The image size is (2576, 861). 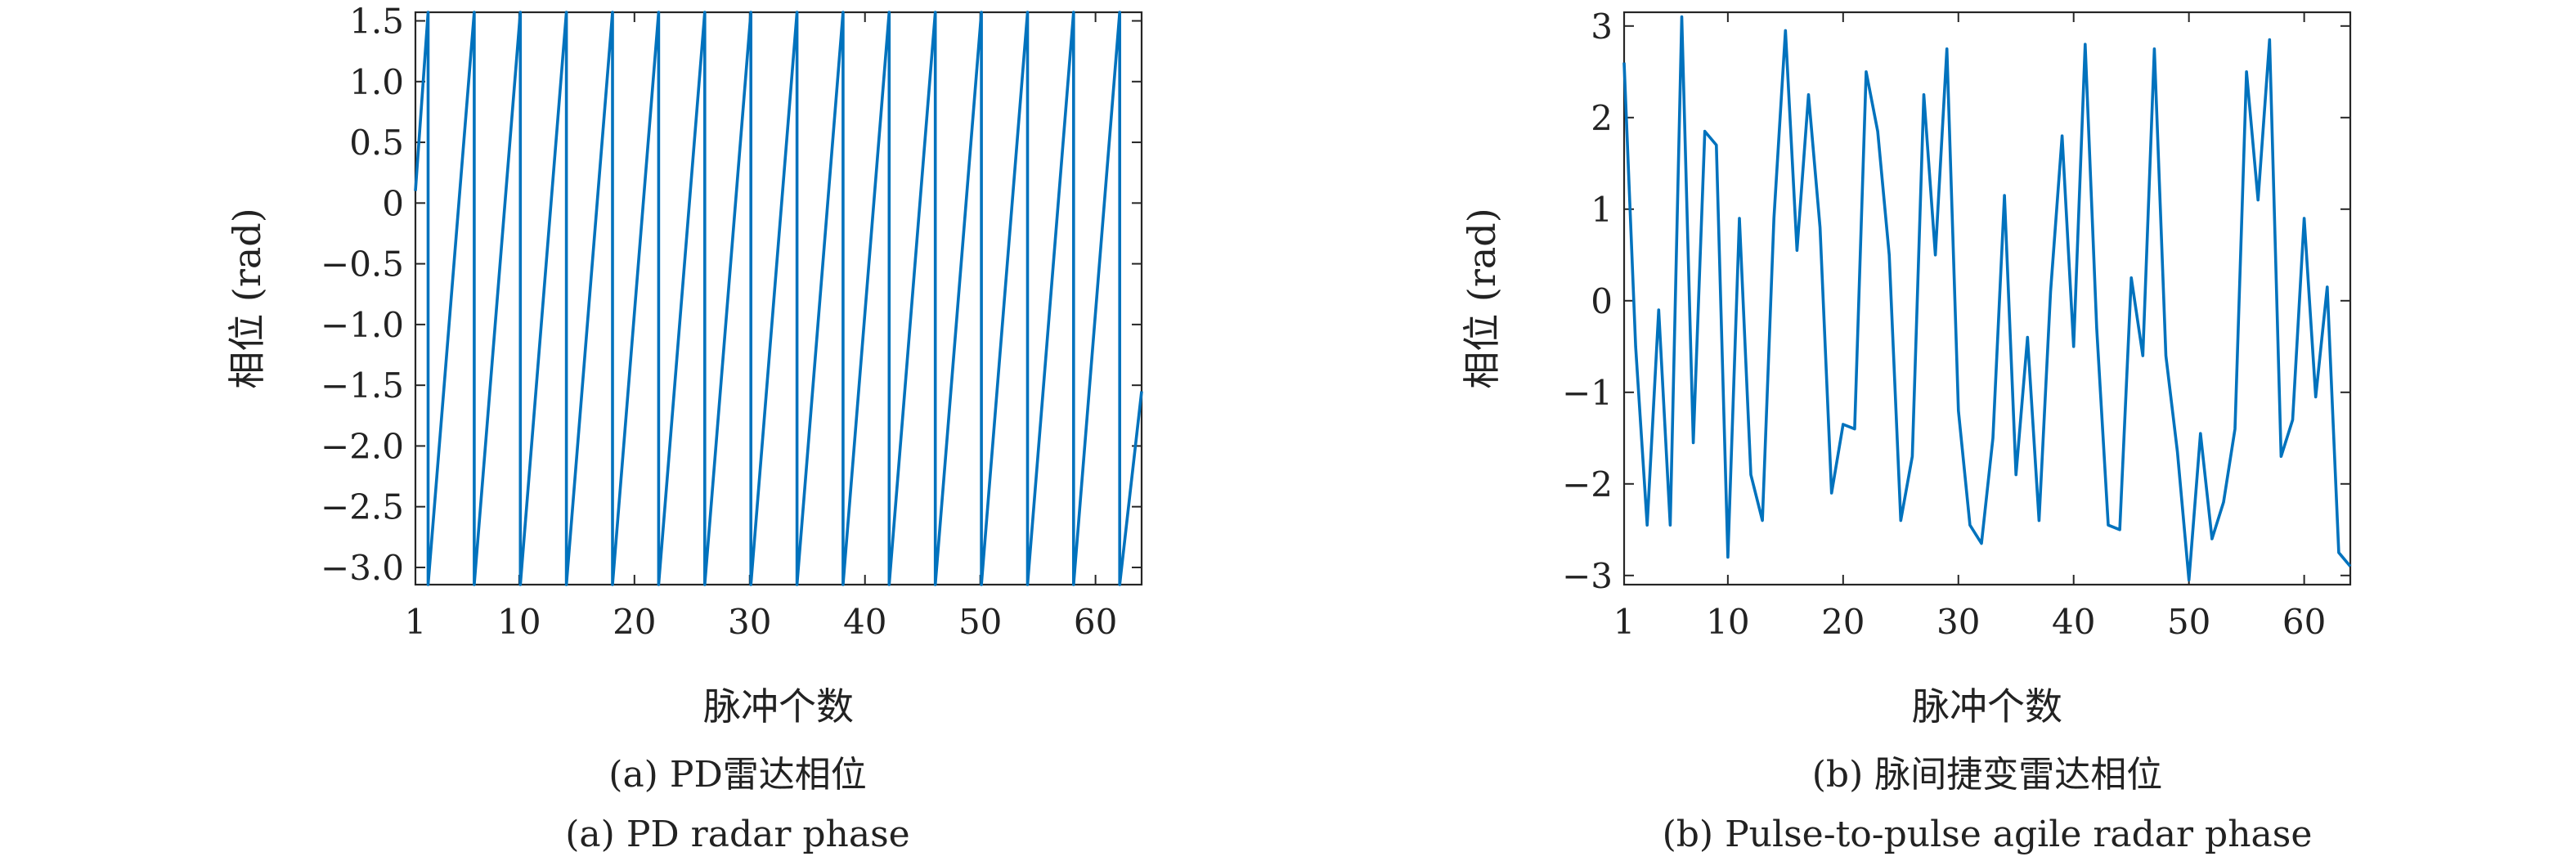 What do you see at coordinates (362, 325) in the screenshot?
I see `y-tick-label: −1.0` at bounding box center [362, 325].